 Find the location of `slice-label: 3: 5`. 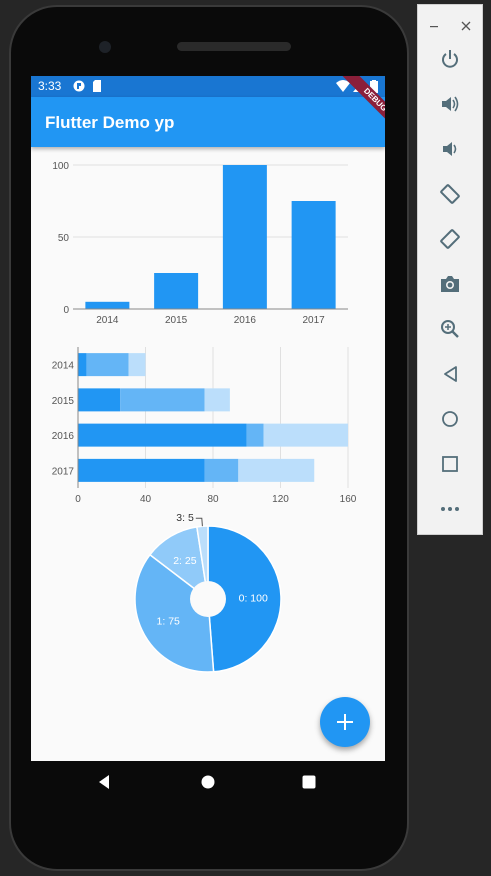

slice-label: 3: 5 is located at coordinates (185, 518).